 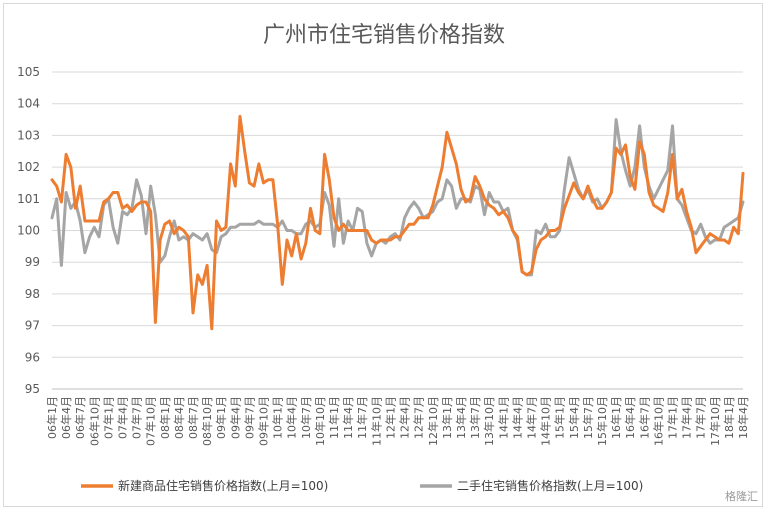 What do you see at coordinates (687, 417) in the screenshot?
I see `x-tick-label: 17年4月` at bounding box center [687, 417].